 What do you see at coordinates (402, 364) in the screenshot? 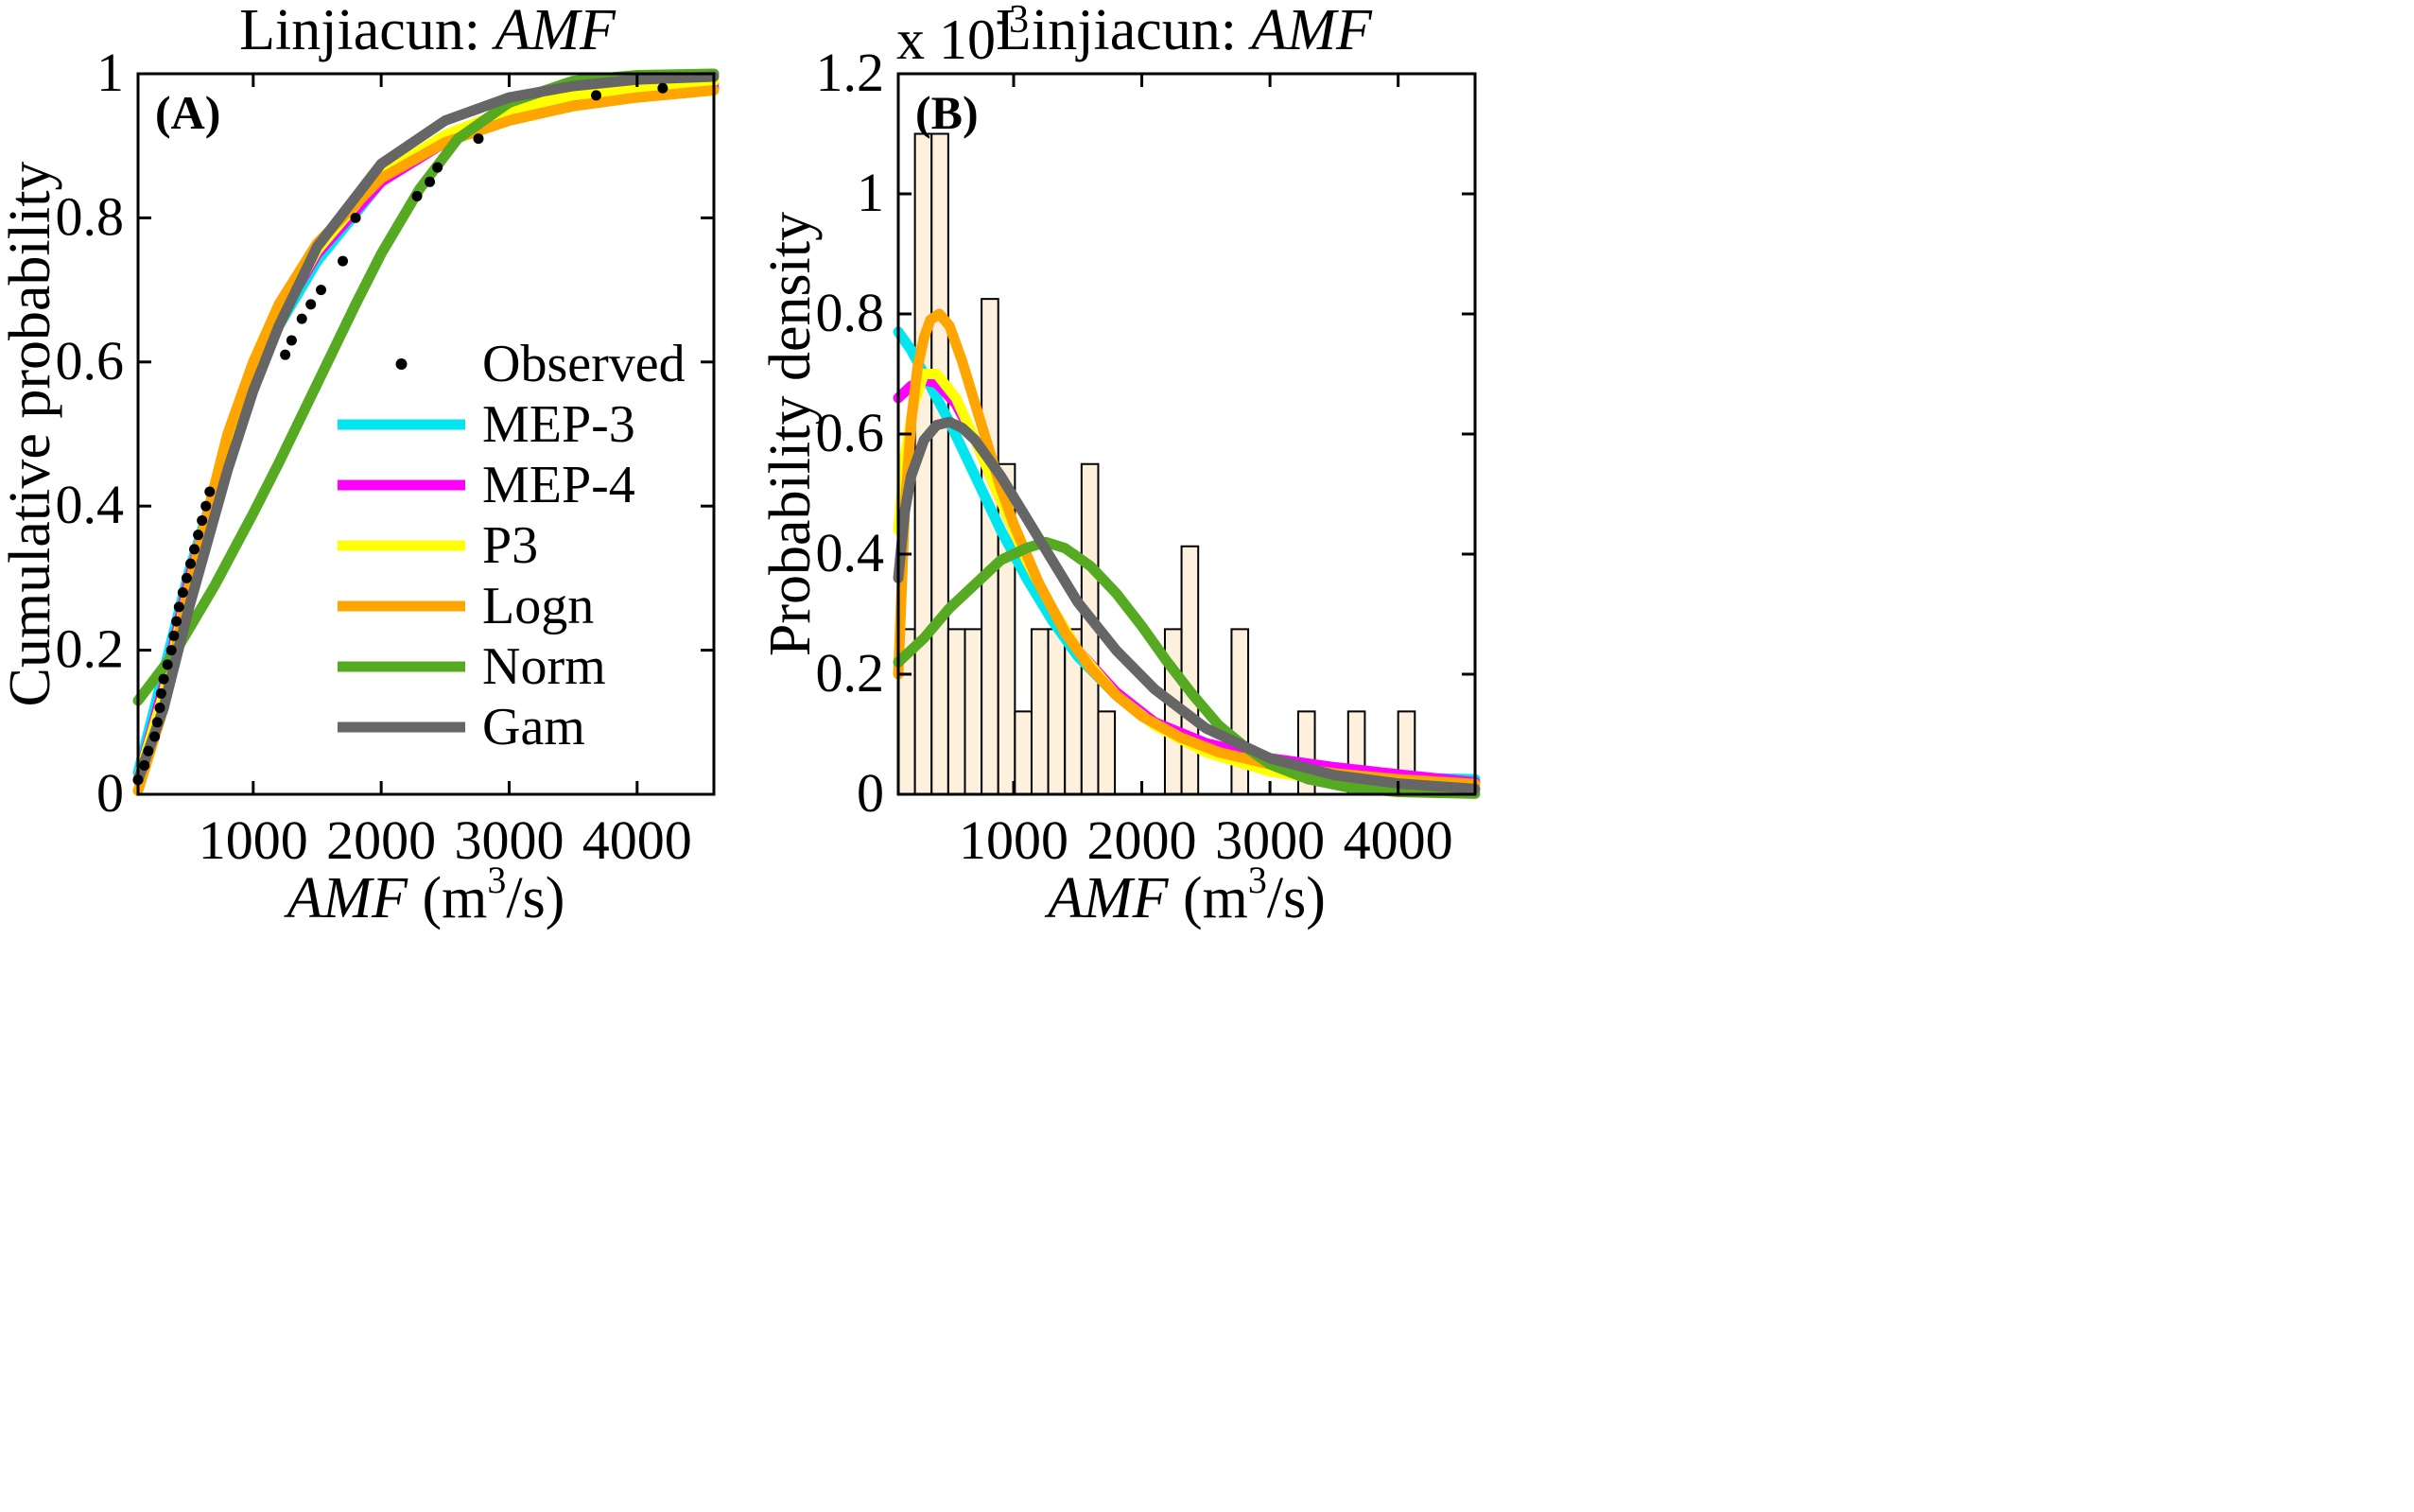
I see `legend-marker-observed` at bounding box center [402, 364].